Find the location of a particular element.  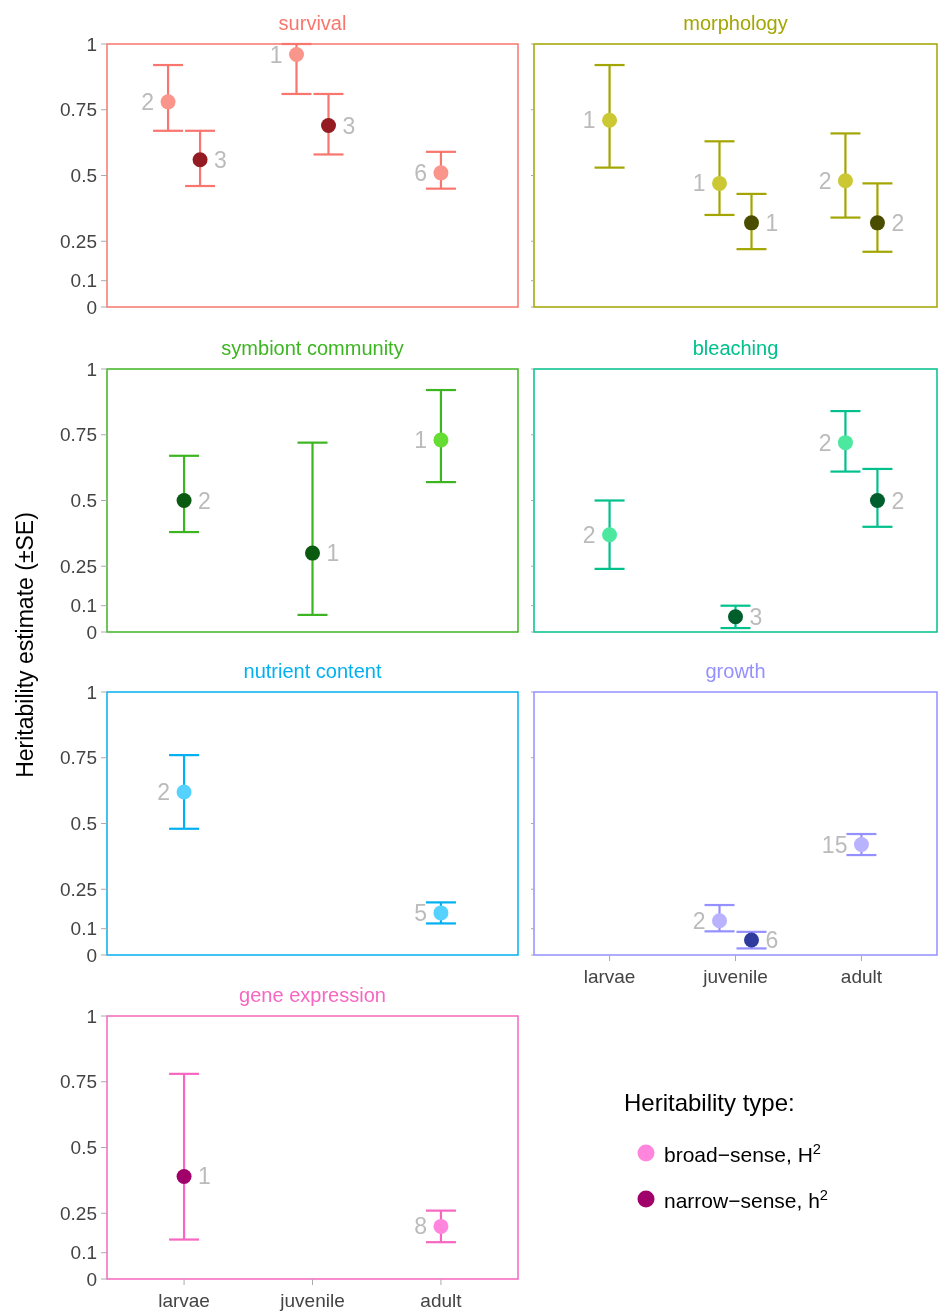

annotation: 8 is located at coordinates (420, 1226).